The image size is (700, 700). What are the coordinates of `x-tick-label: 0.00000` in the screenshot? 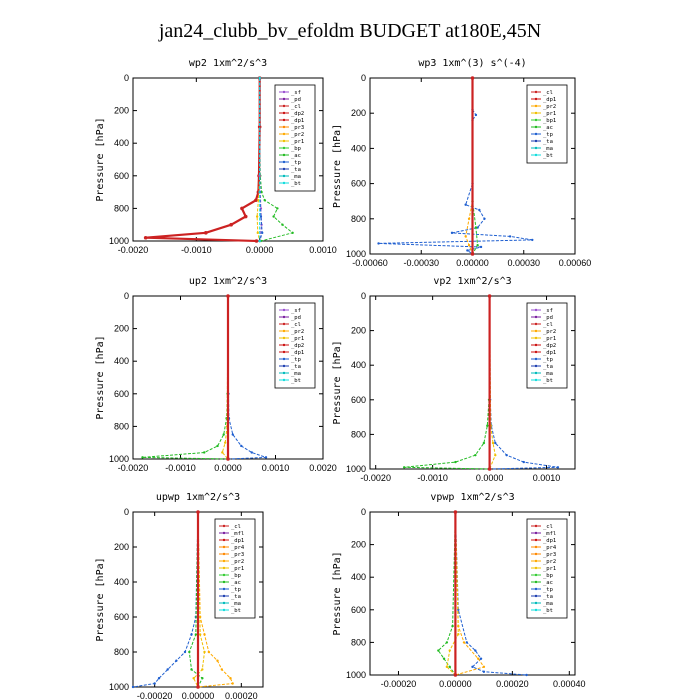 It's located at (455, 684).